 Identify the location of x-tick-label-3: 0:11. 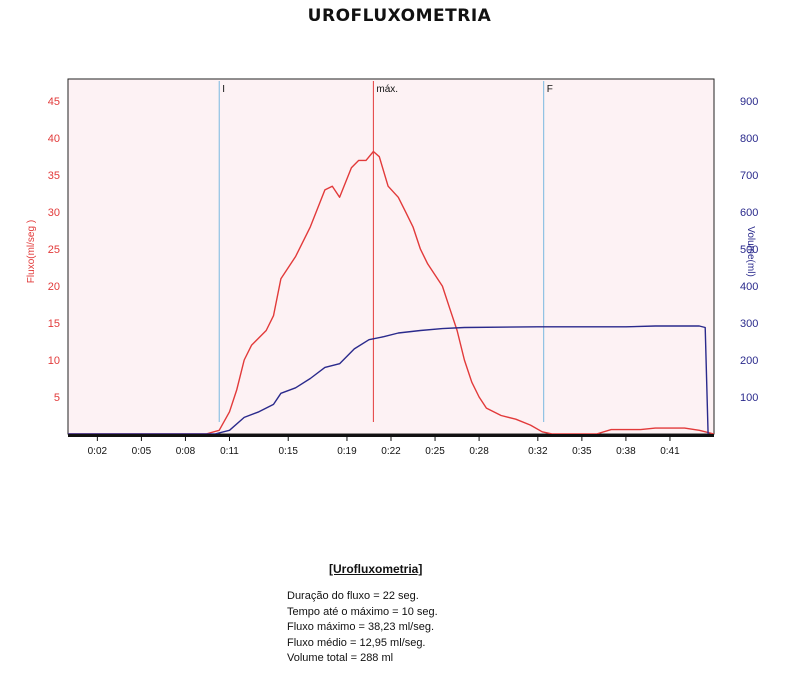
(229, 451).